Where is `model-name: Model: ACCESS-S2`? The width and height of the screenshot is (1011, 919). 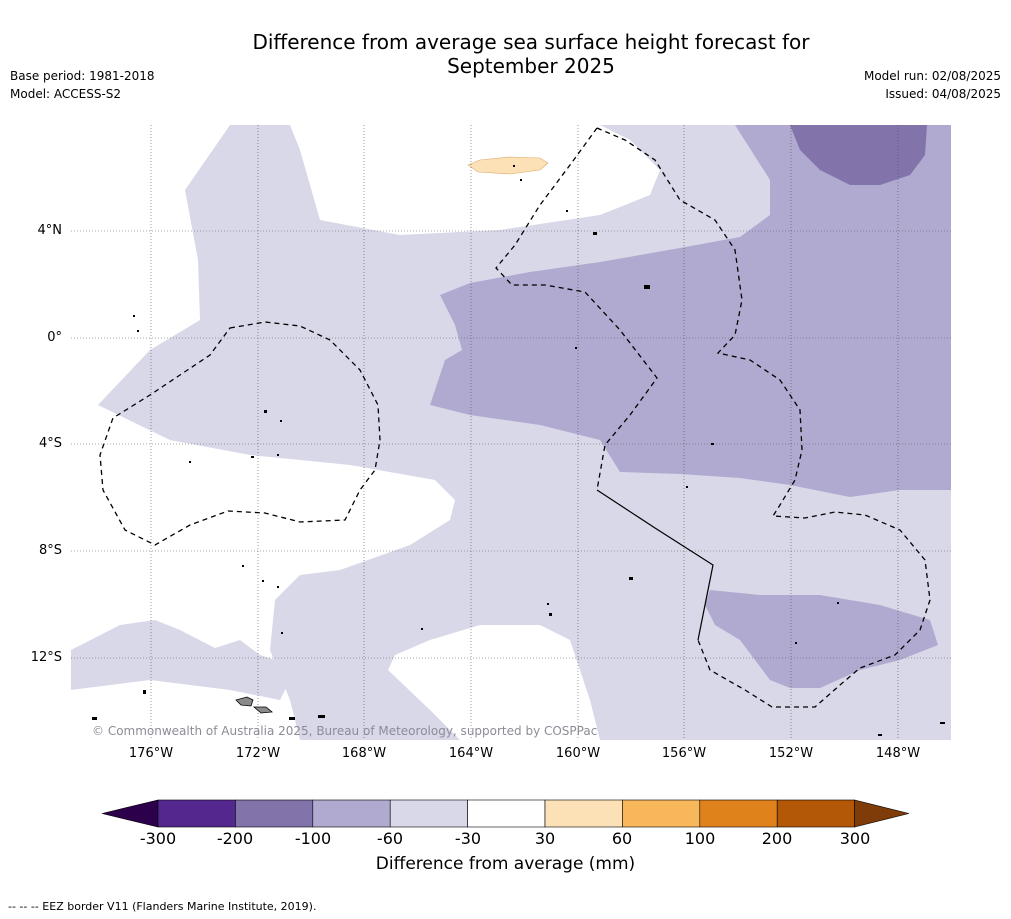 model-name: Model: ACCESS-S2 is located at coordinates (66, 94).